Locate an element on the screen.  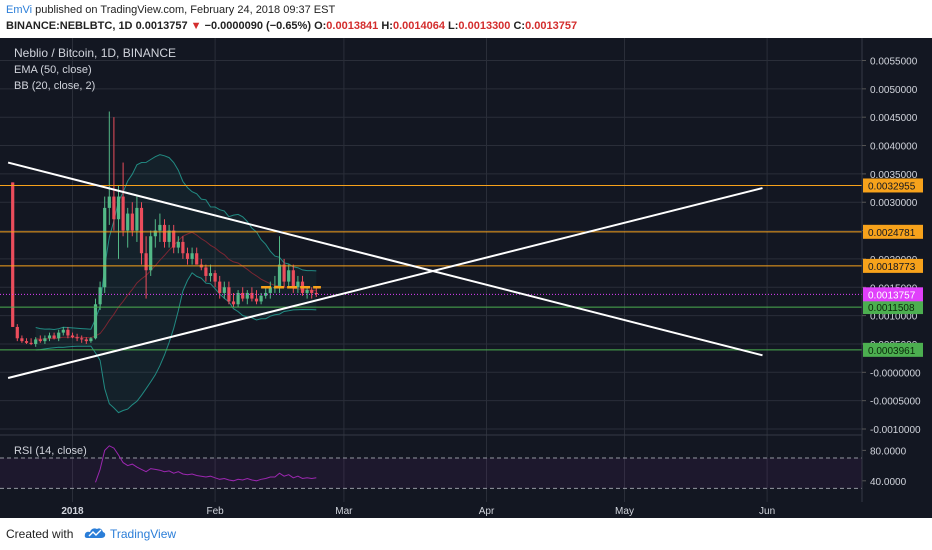
high-value: 0.0014064 is located at coordinates (418, 26).